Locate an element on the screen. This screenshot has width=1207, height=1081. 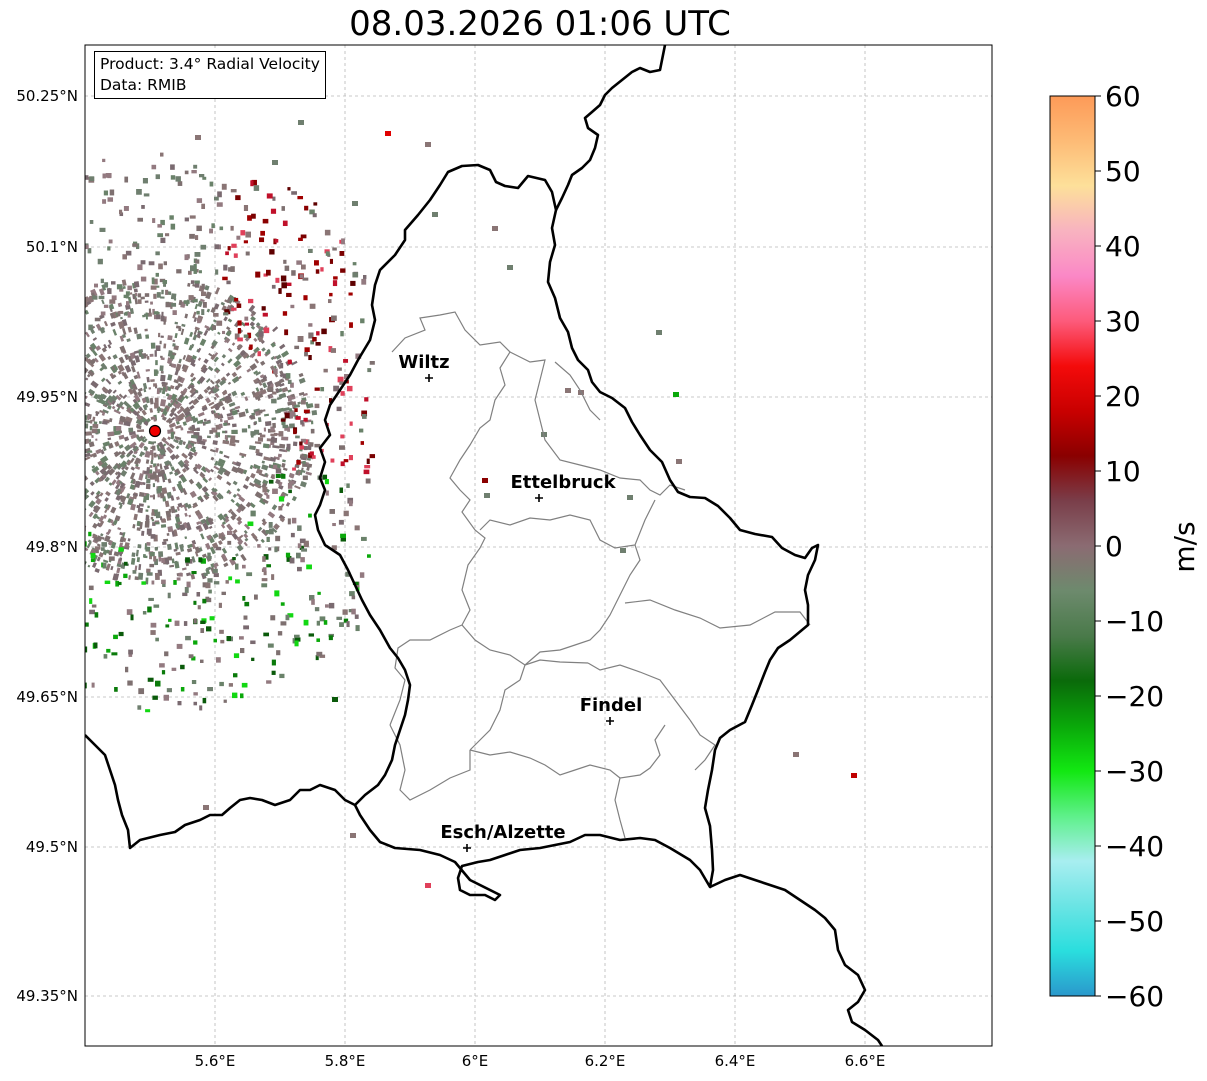
lat-tick: 49.95°N is located at coordinates (47, 397).